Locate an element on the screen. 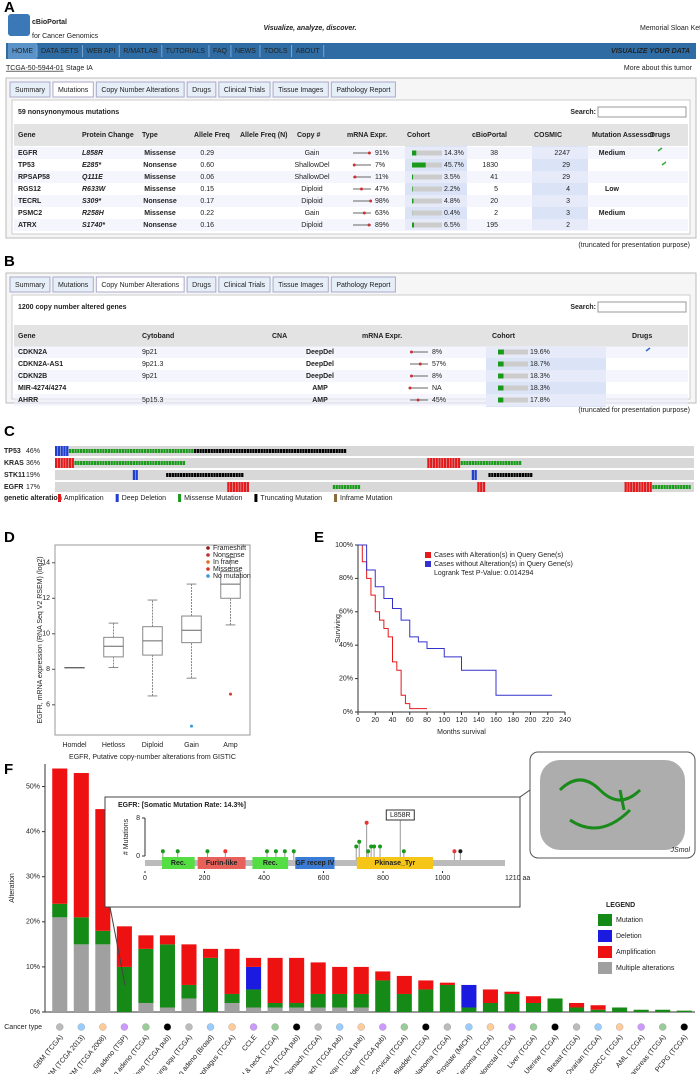  nav-item: WEB API is located at coordinates (100, 51).